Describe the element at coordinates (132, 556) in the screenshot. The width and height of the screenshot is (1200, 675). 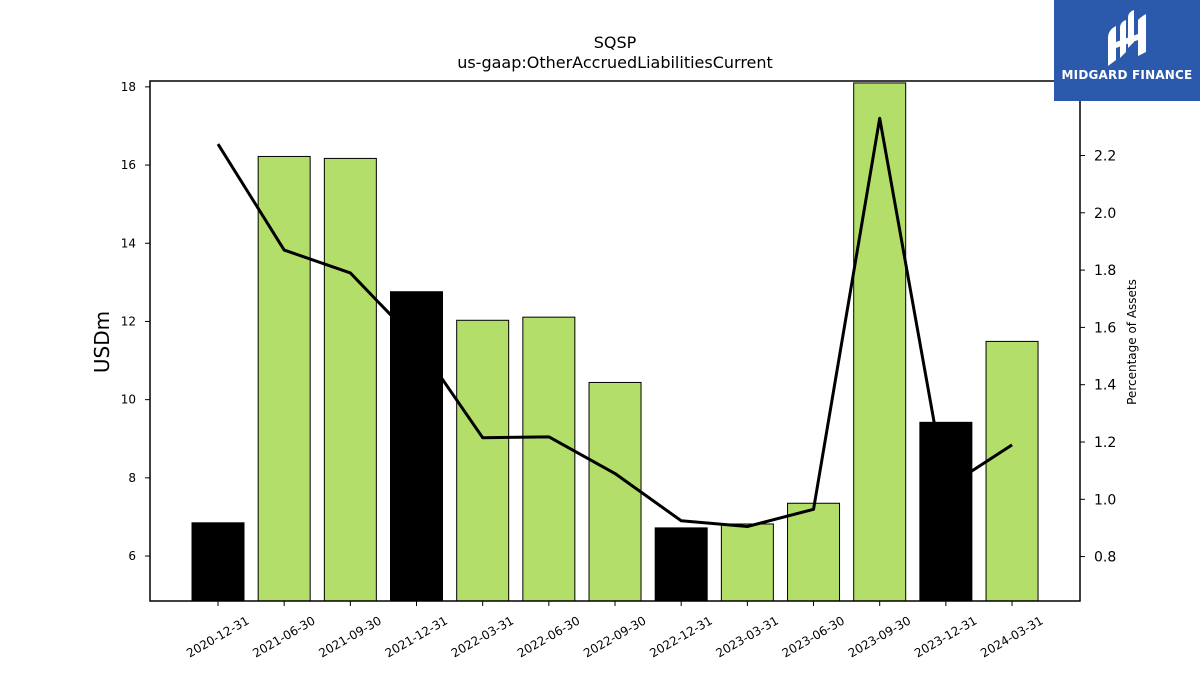
I see `y-tick-label: 6` at that location.